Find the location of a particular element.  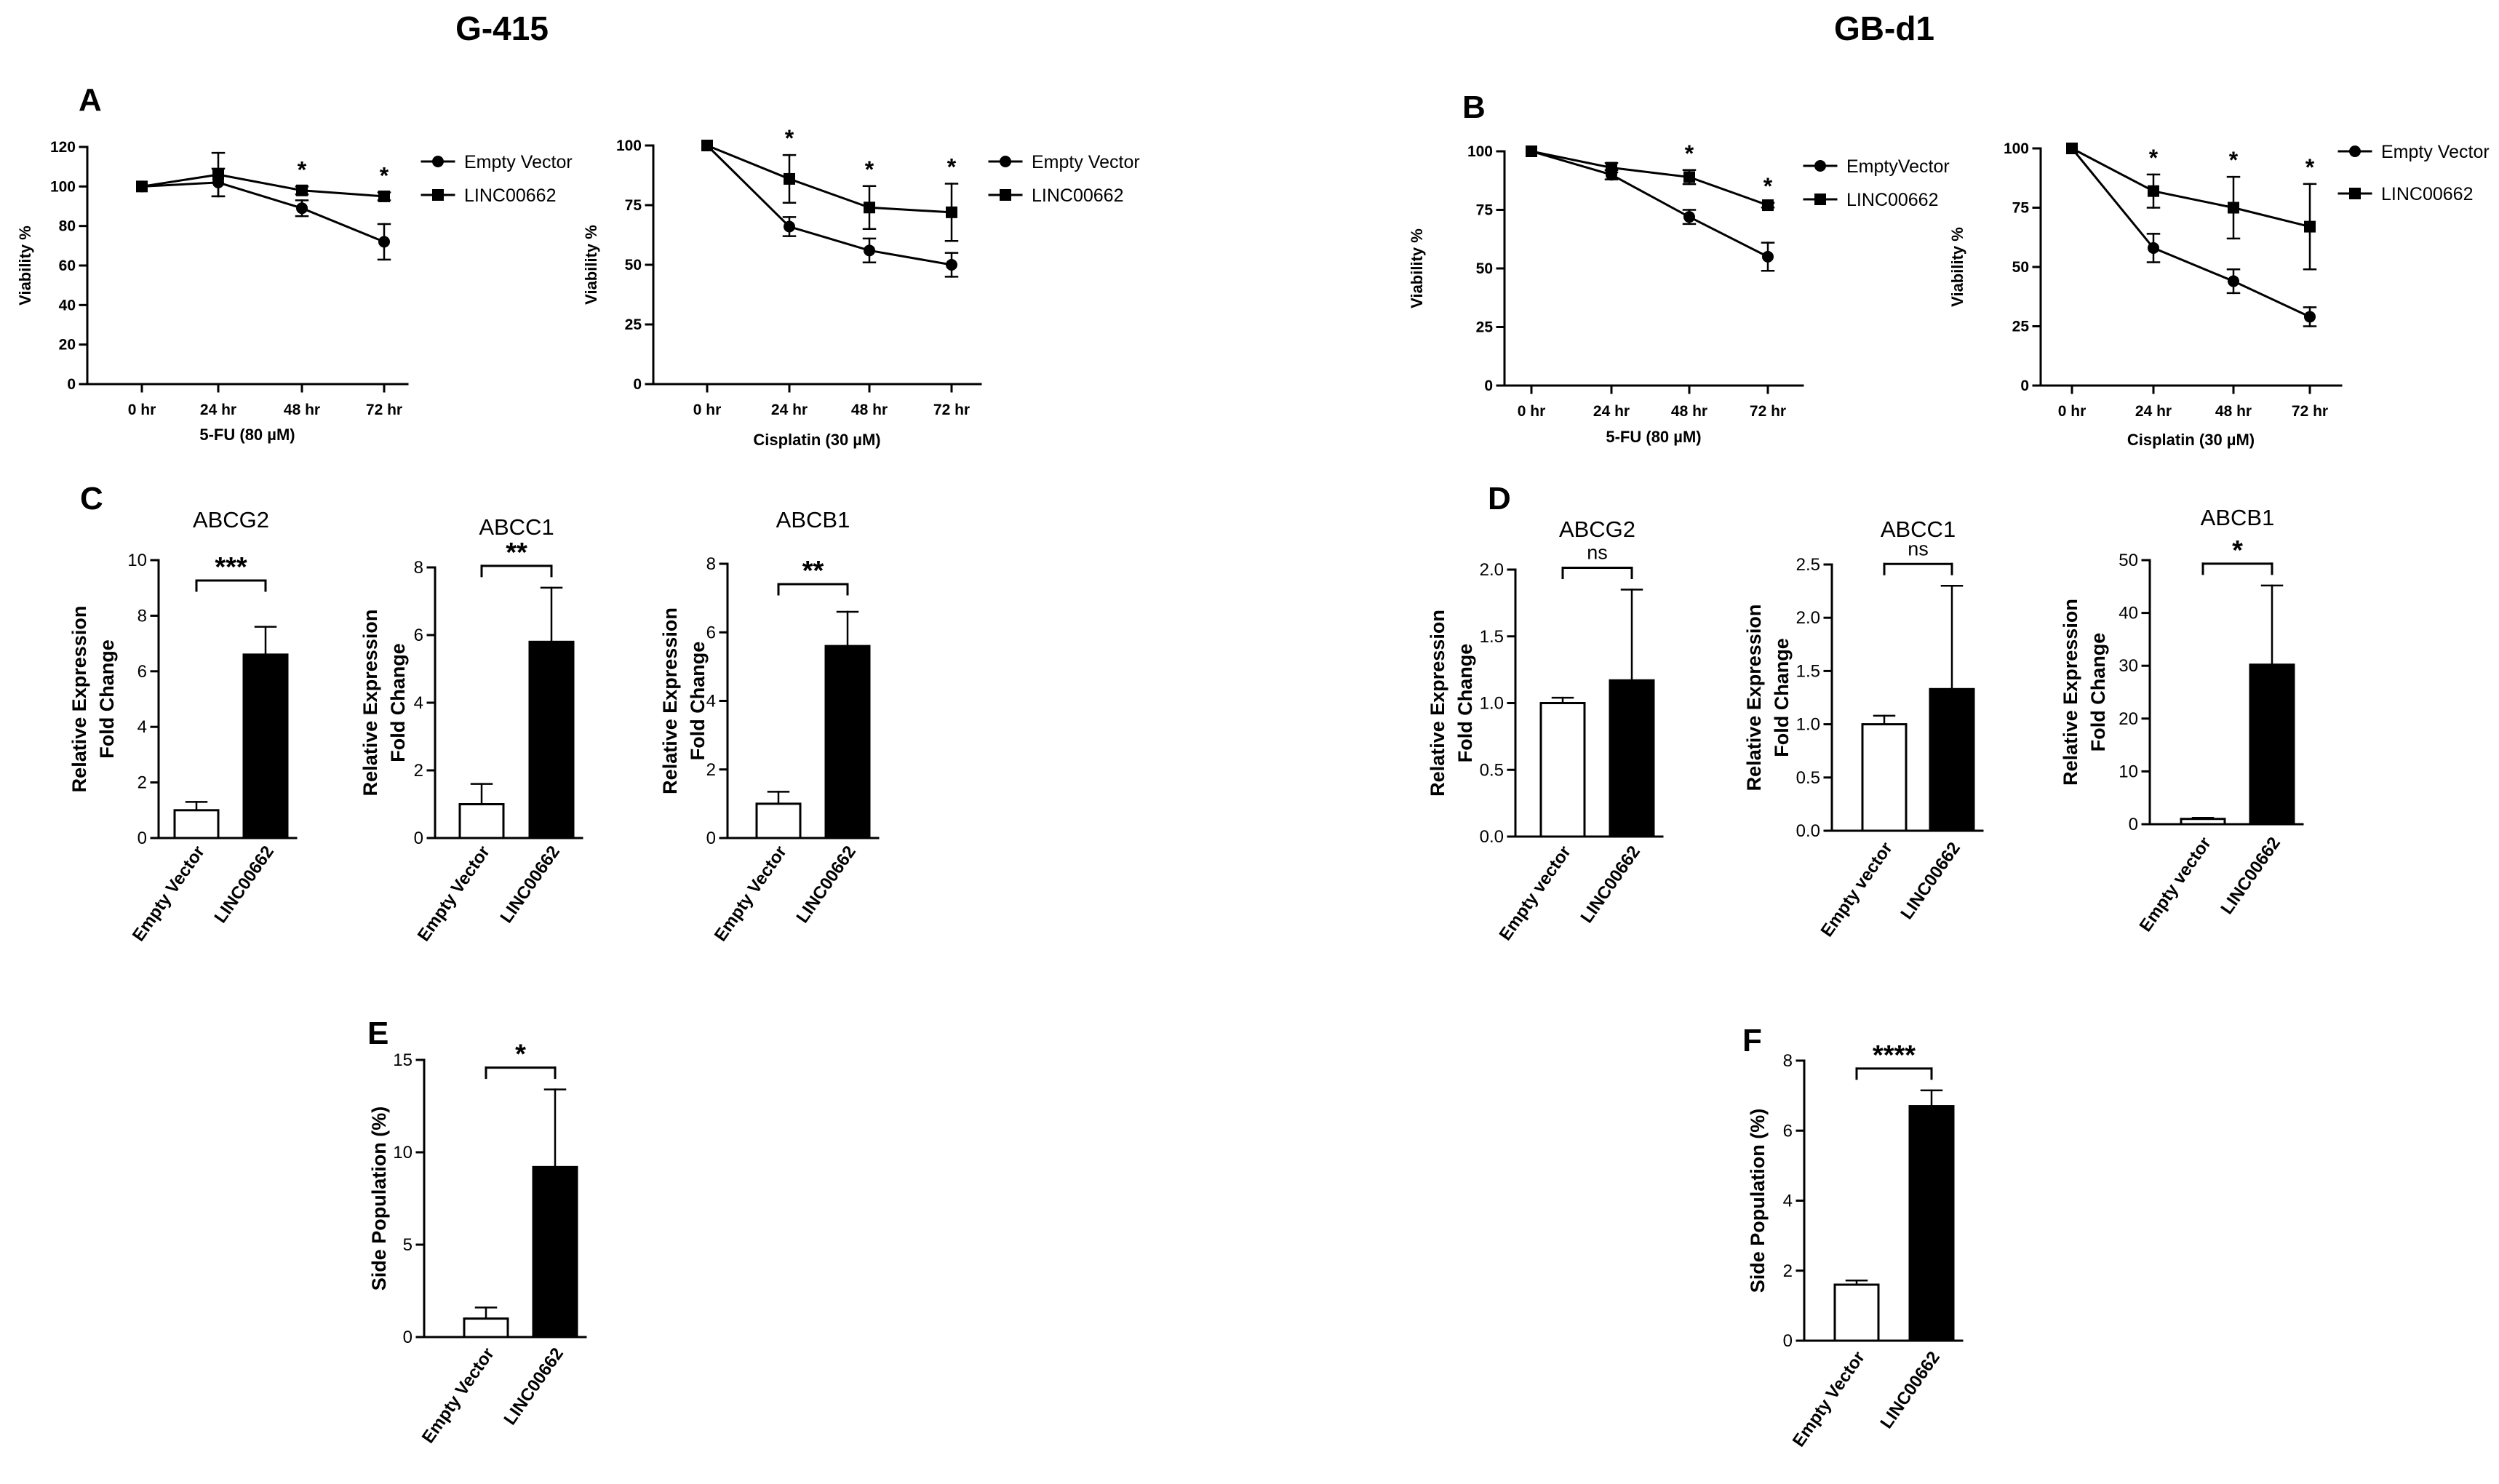

y-tick-label-d3: 40 is located at coordinates (2128, 613).